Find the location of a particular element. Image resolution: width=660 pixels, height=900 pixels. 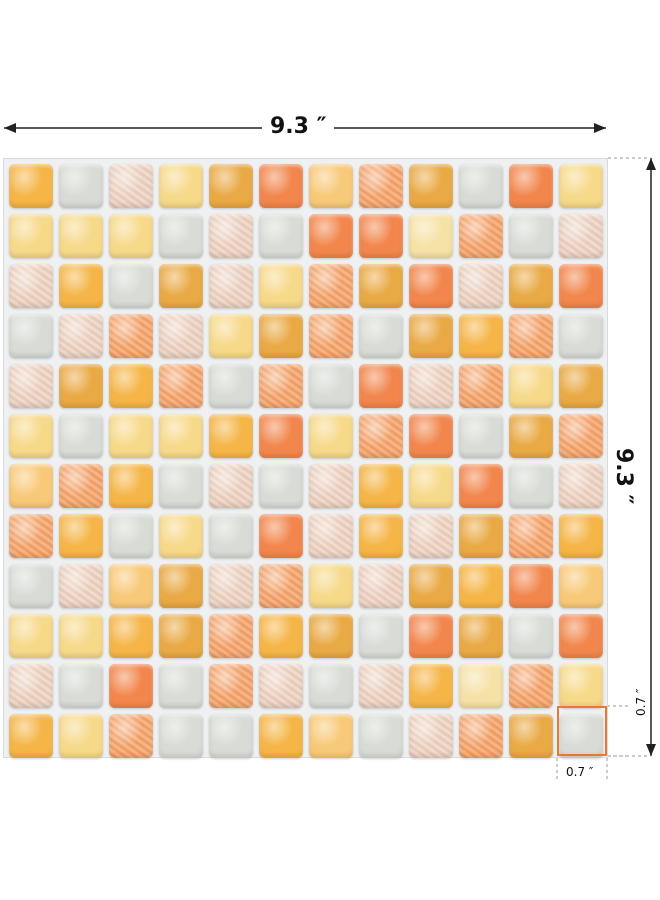

highlighted-single-tile is located at coordinates (582, 731).